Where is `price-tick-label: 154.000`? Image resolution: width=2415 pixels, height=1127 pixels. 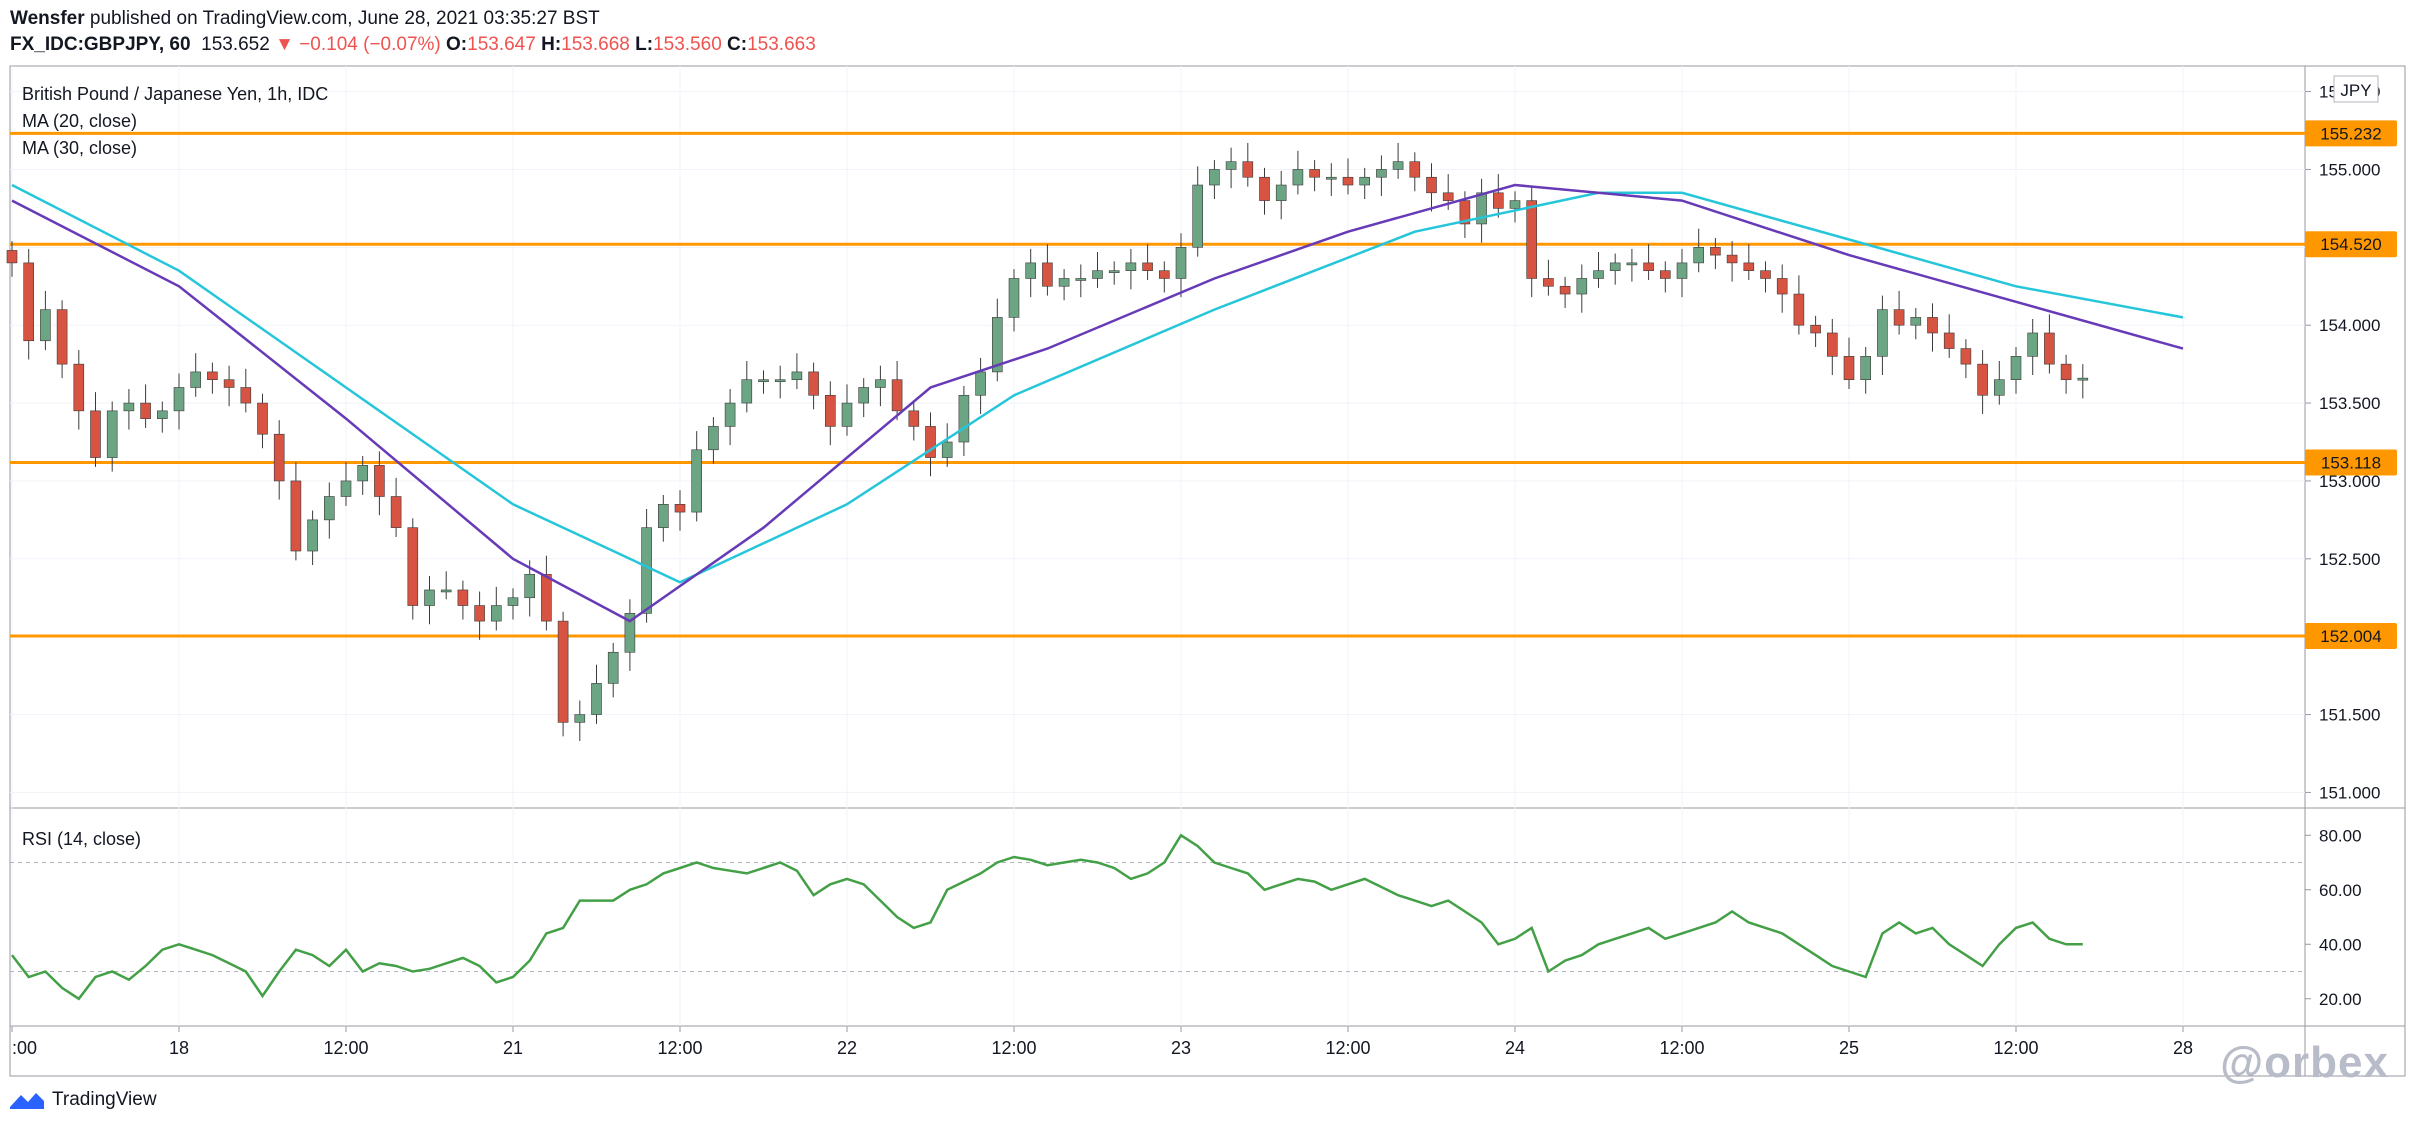 price-tick-label: 154.000 is located at coordinates (2349, 325).